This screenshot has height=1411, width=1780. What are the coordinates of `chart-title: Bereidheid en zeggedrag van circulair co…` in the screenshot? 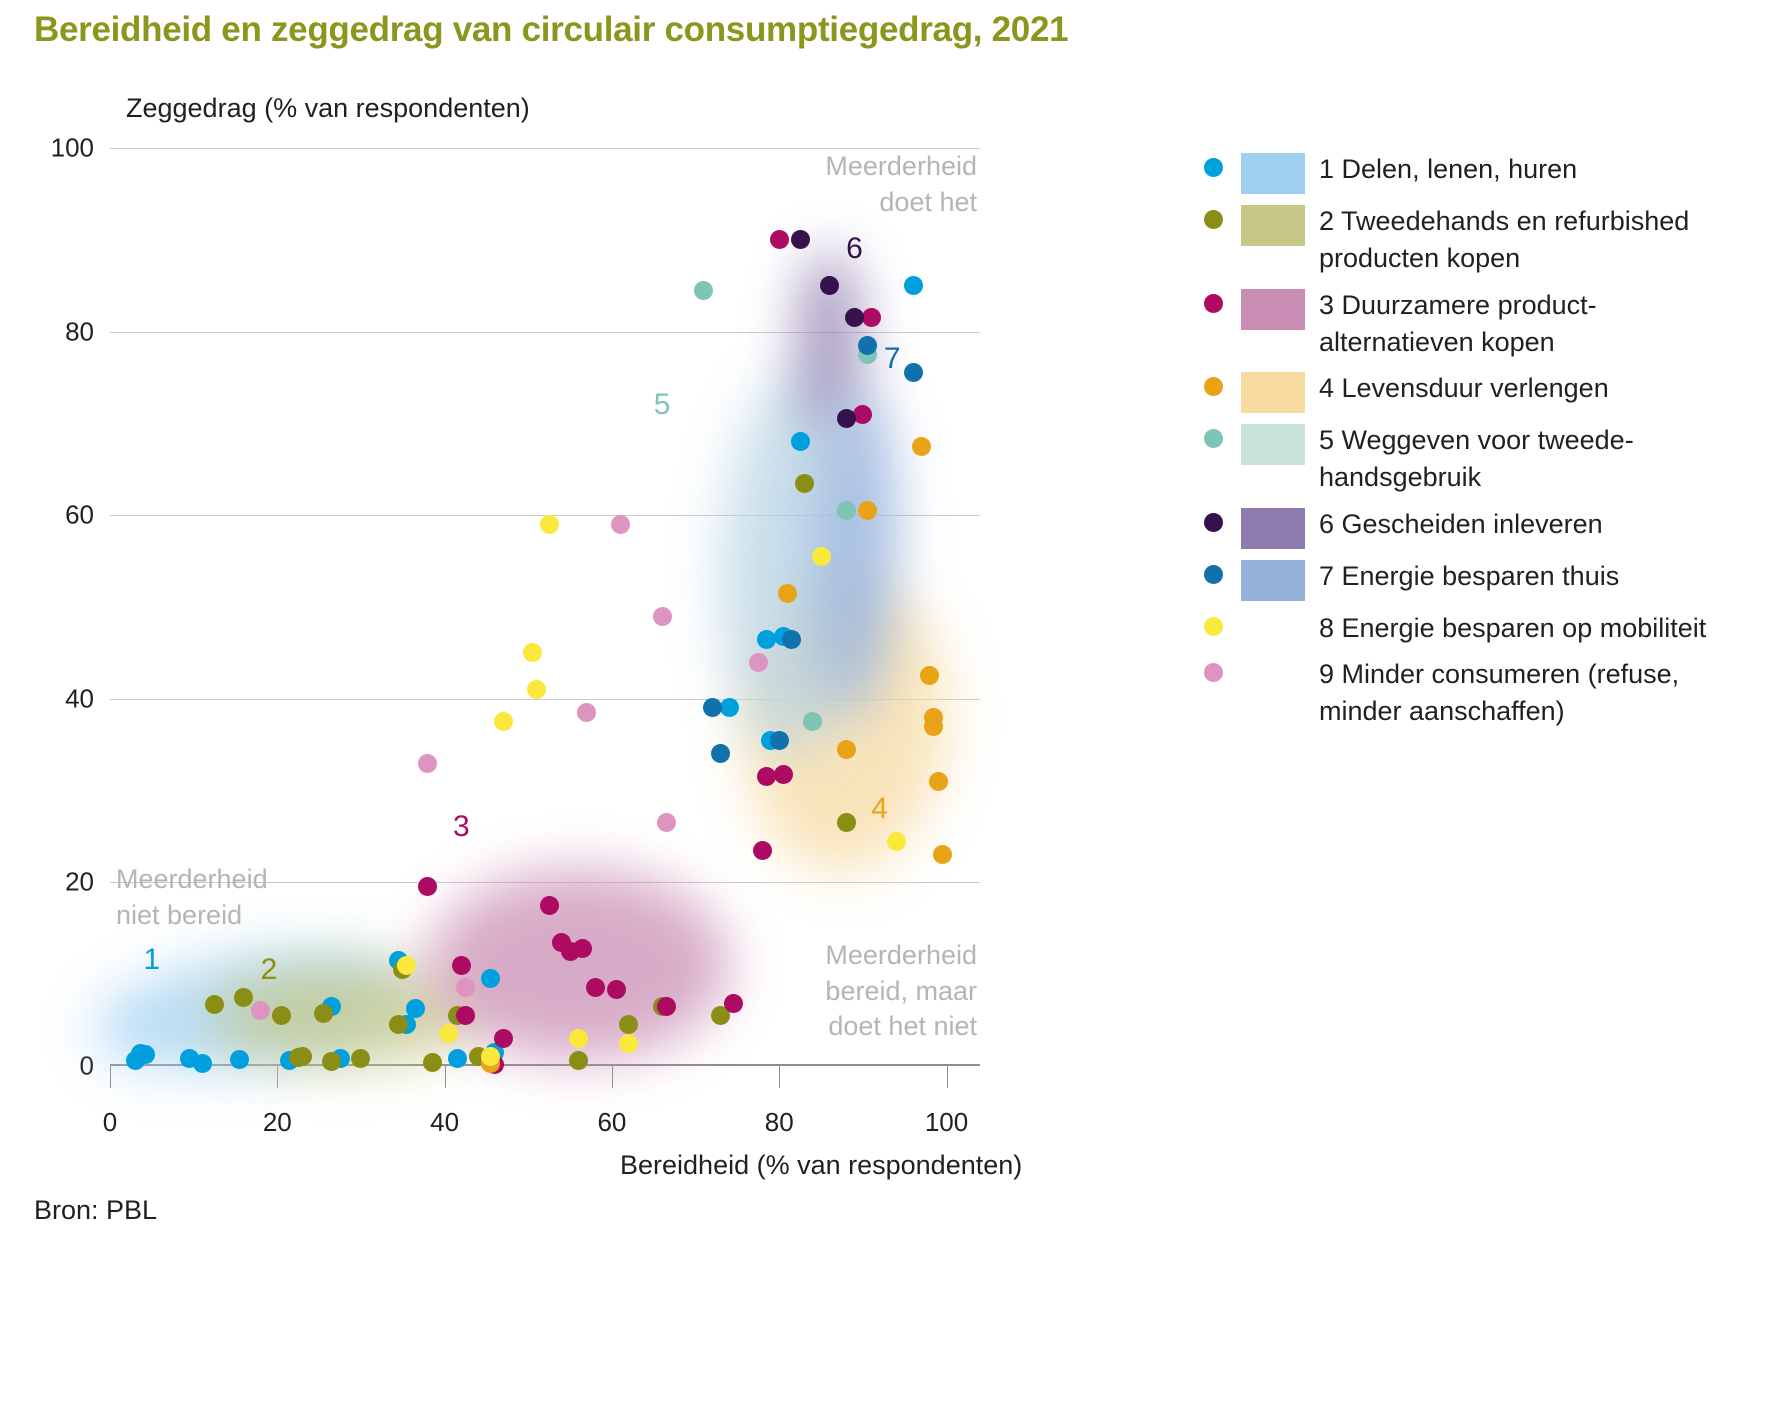 It's located at (551, 29).